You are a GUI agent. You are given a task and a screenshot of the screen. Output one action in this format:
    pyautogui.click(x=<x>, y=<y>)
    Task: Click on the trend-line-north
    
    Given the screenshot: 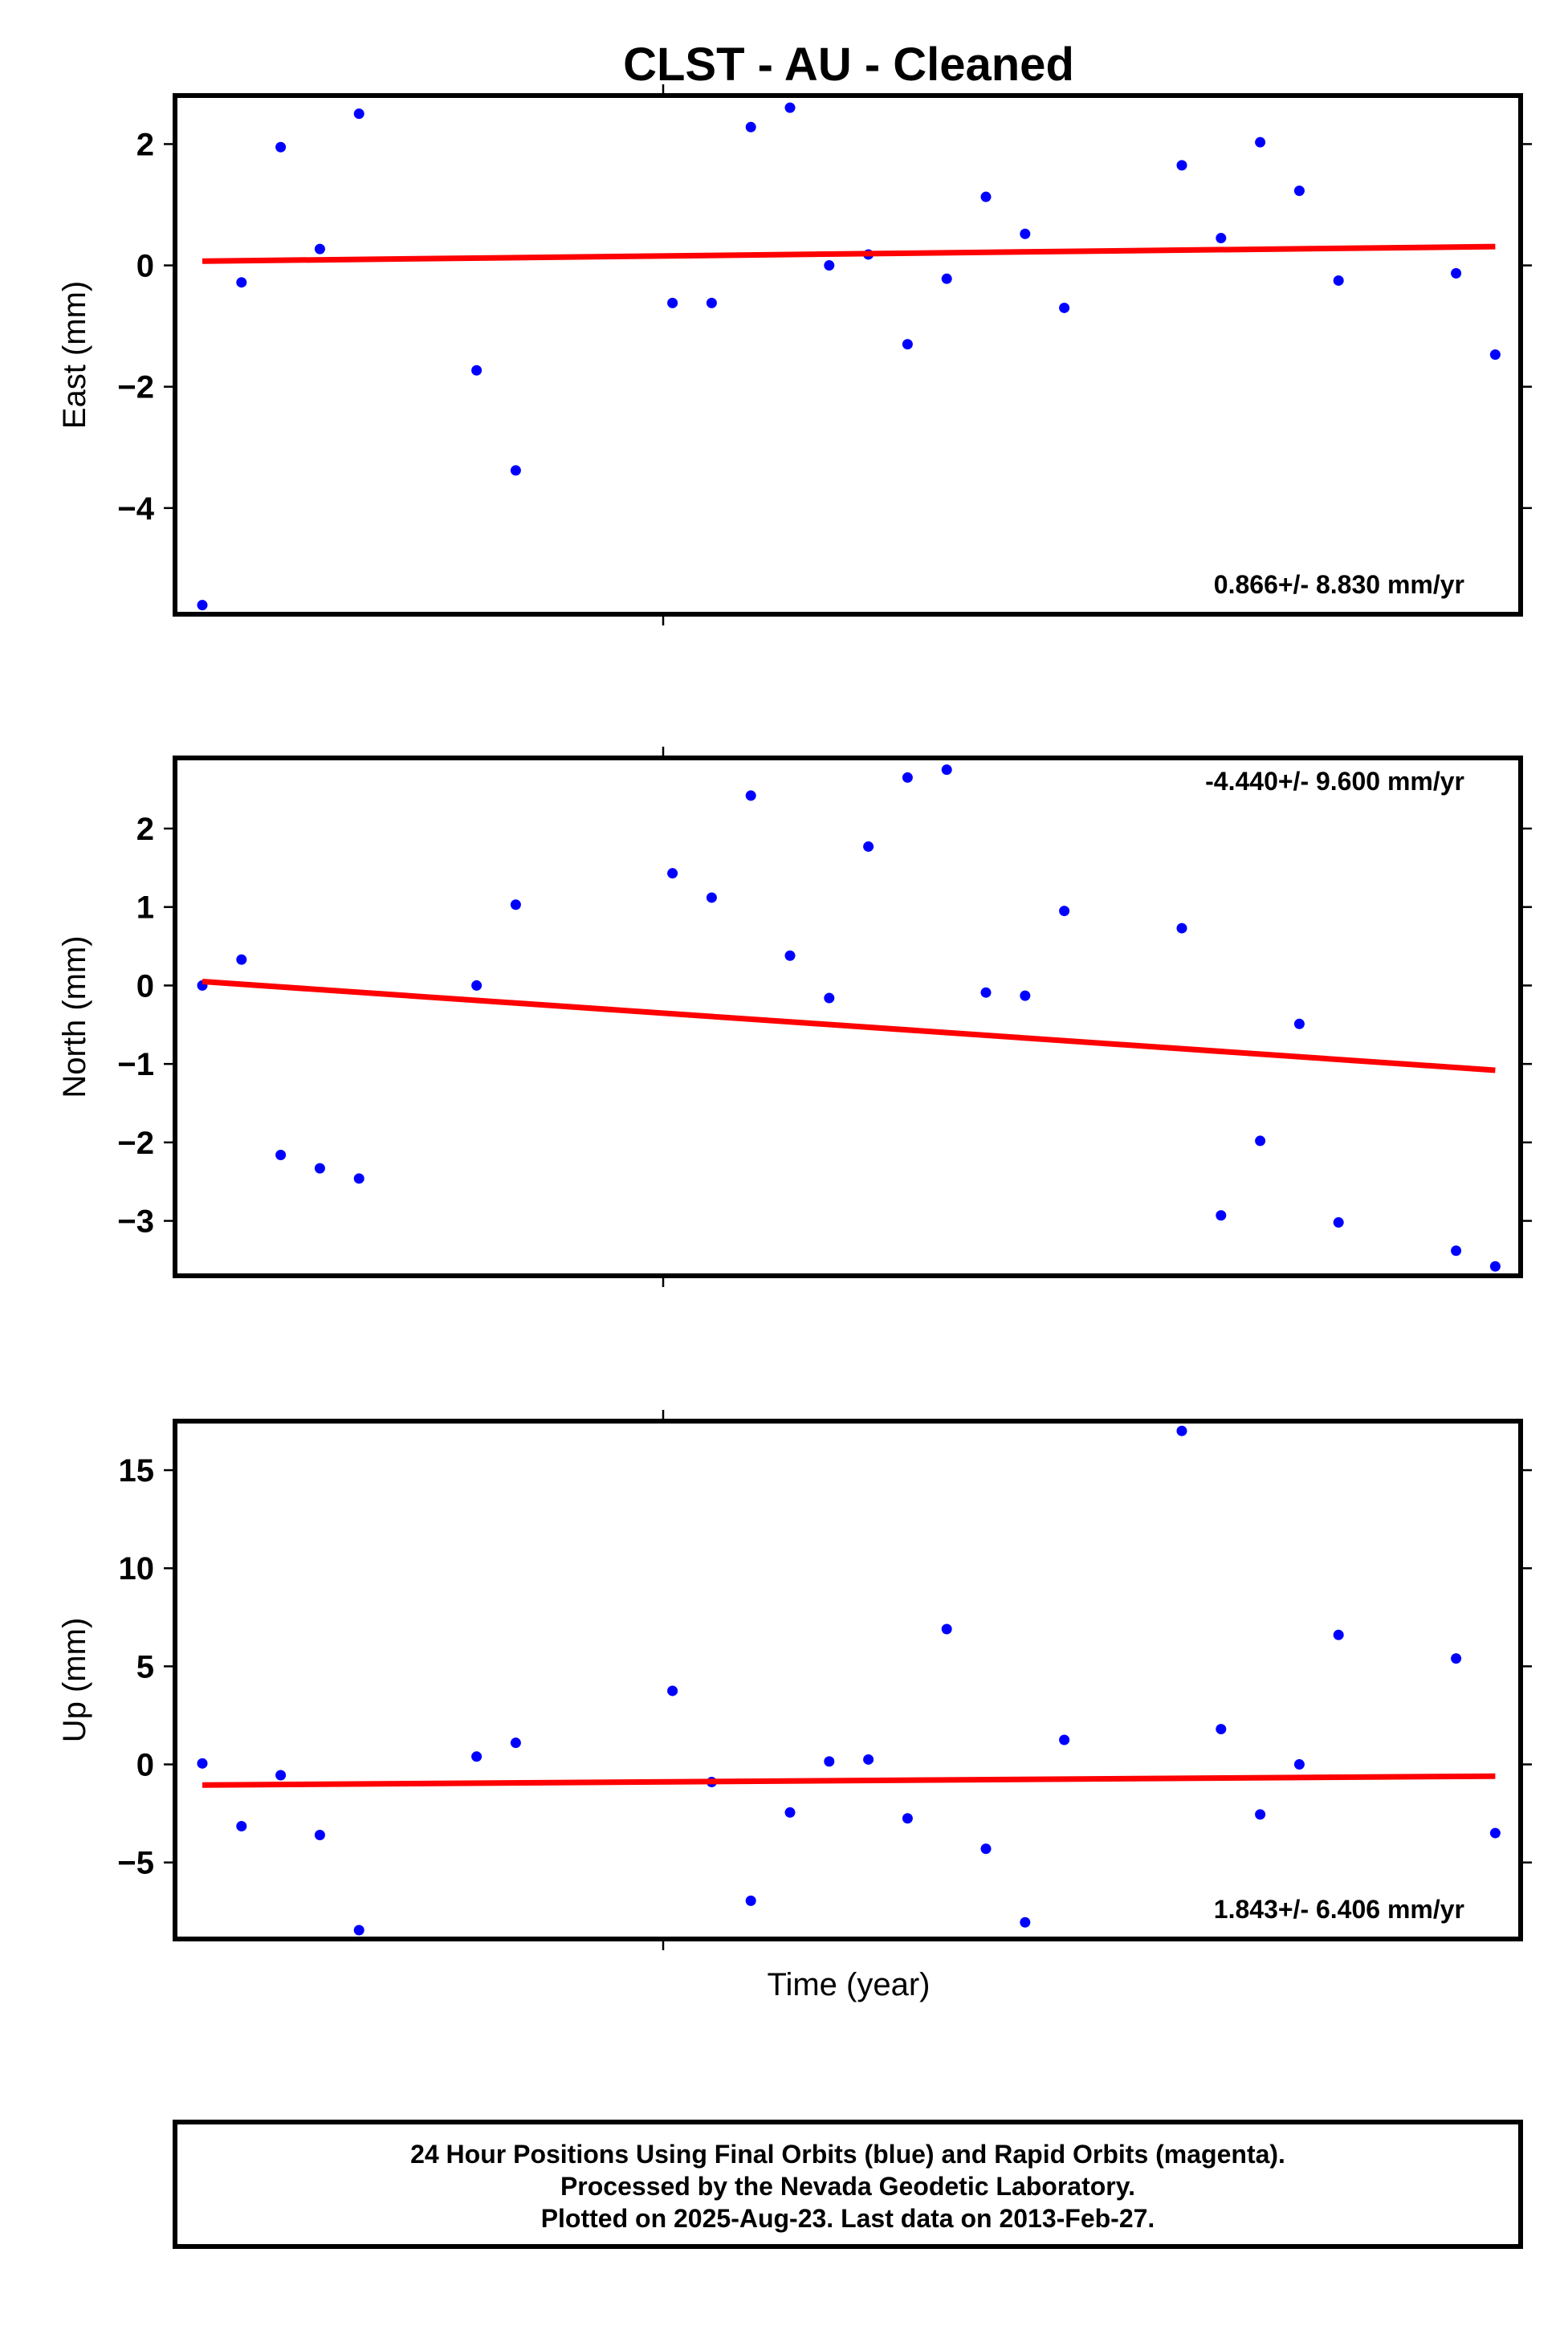 What is the action you would take?
    pyautogui.click(x=849, y=1026)
    